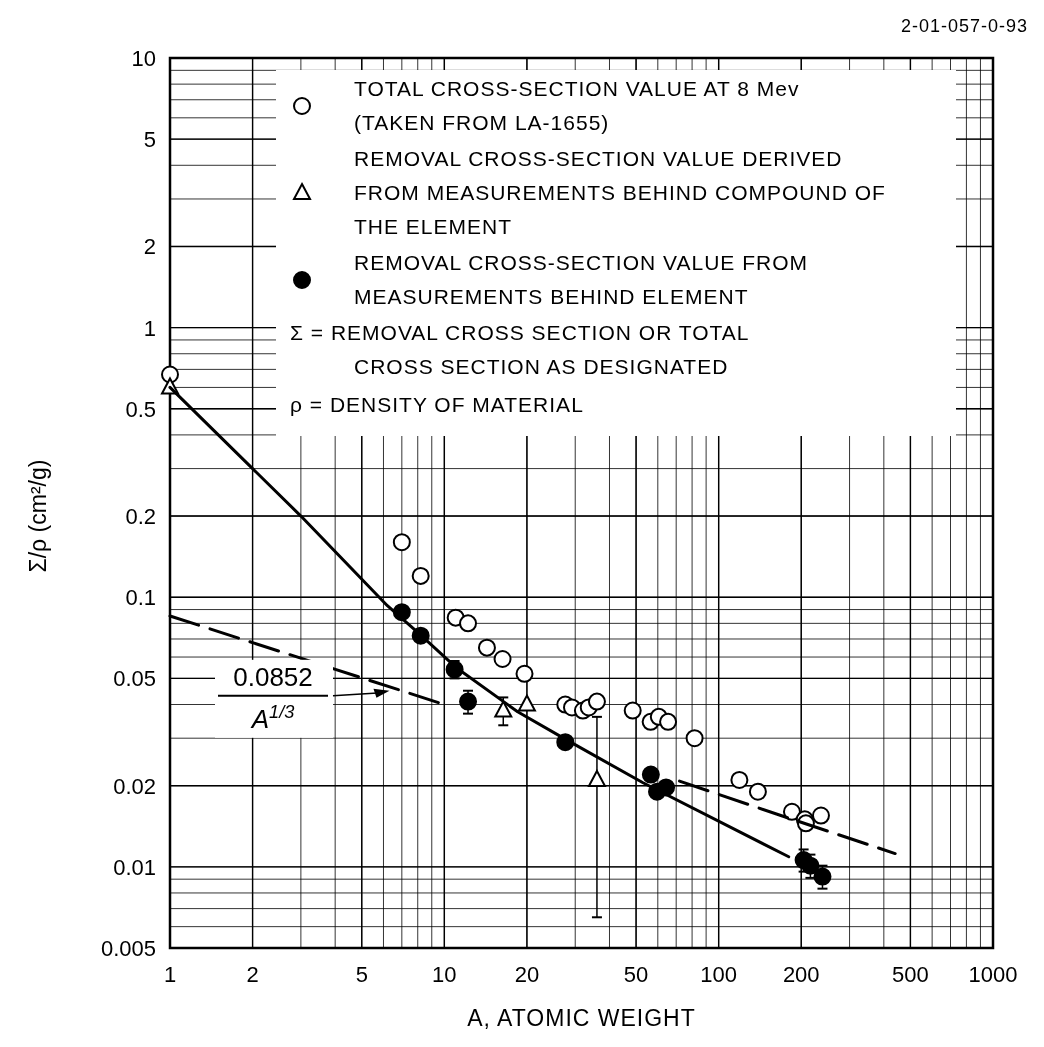  I want to click on legend-label: REMOVAL CROSS-SECTION VALUE FROM MEASUREMENTS BEHIND ELEMENT, so click(581, 279).